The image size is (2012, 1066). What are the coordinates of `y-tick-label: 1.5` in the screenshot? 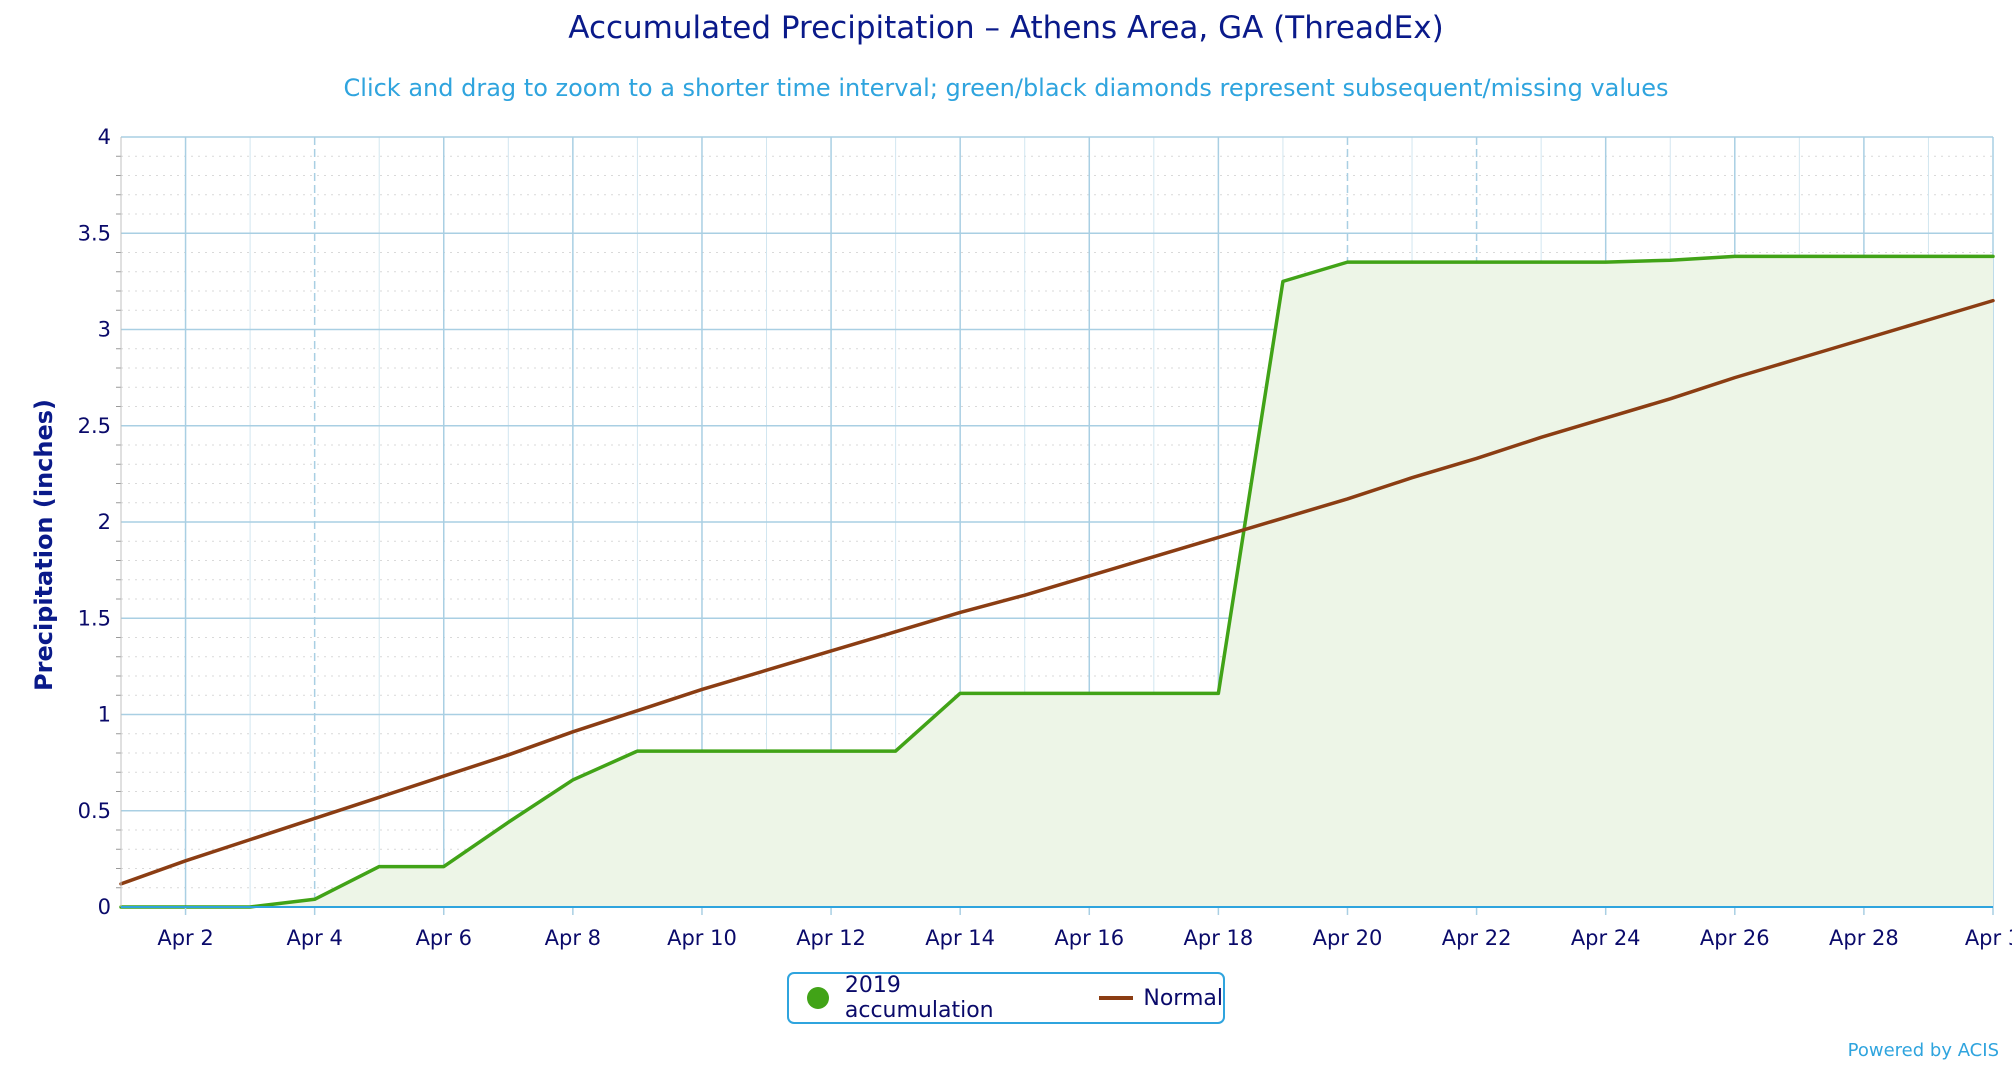 It's located at (94, 618).